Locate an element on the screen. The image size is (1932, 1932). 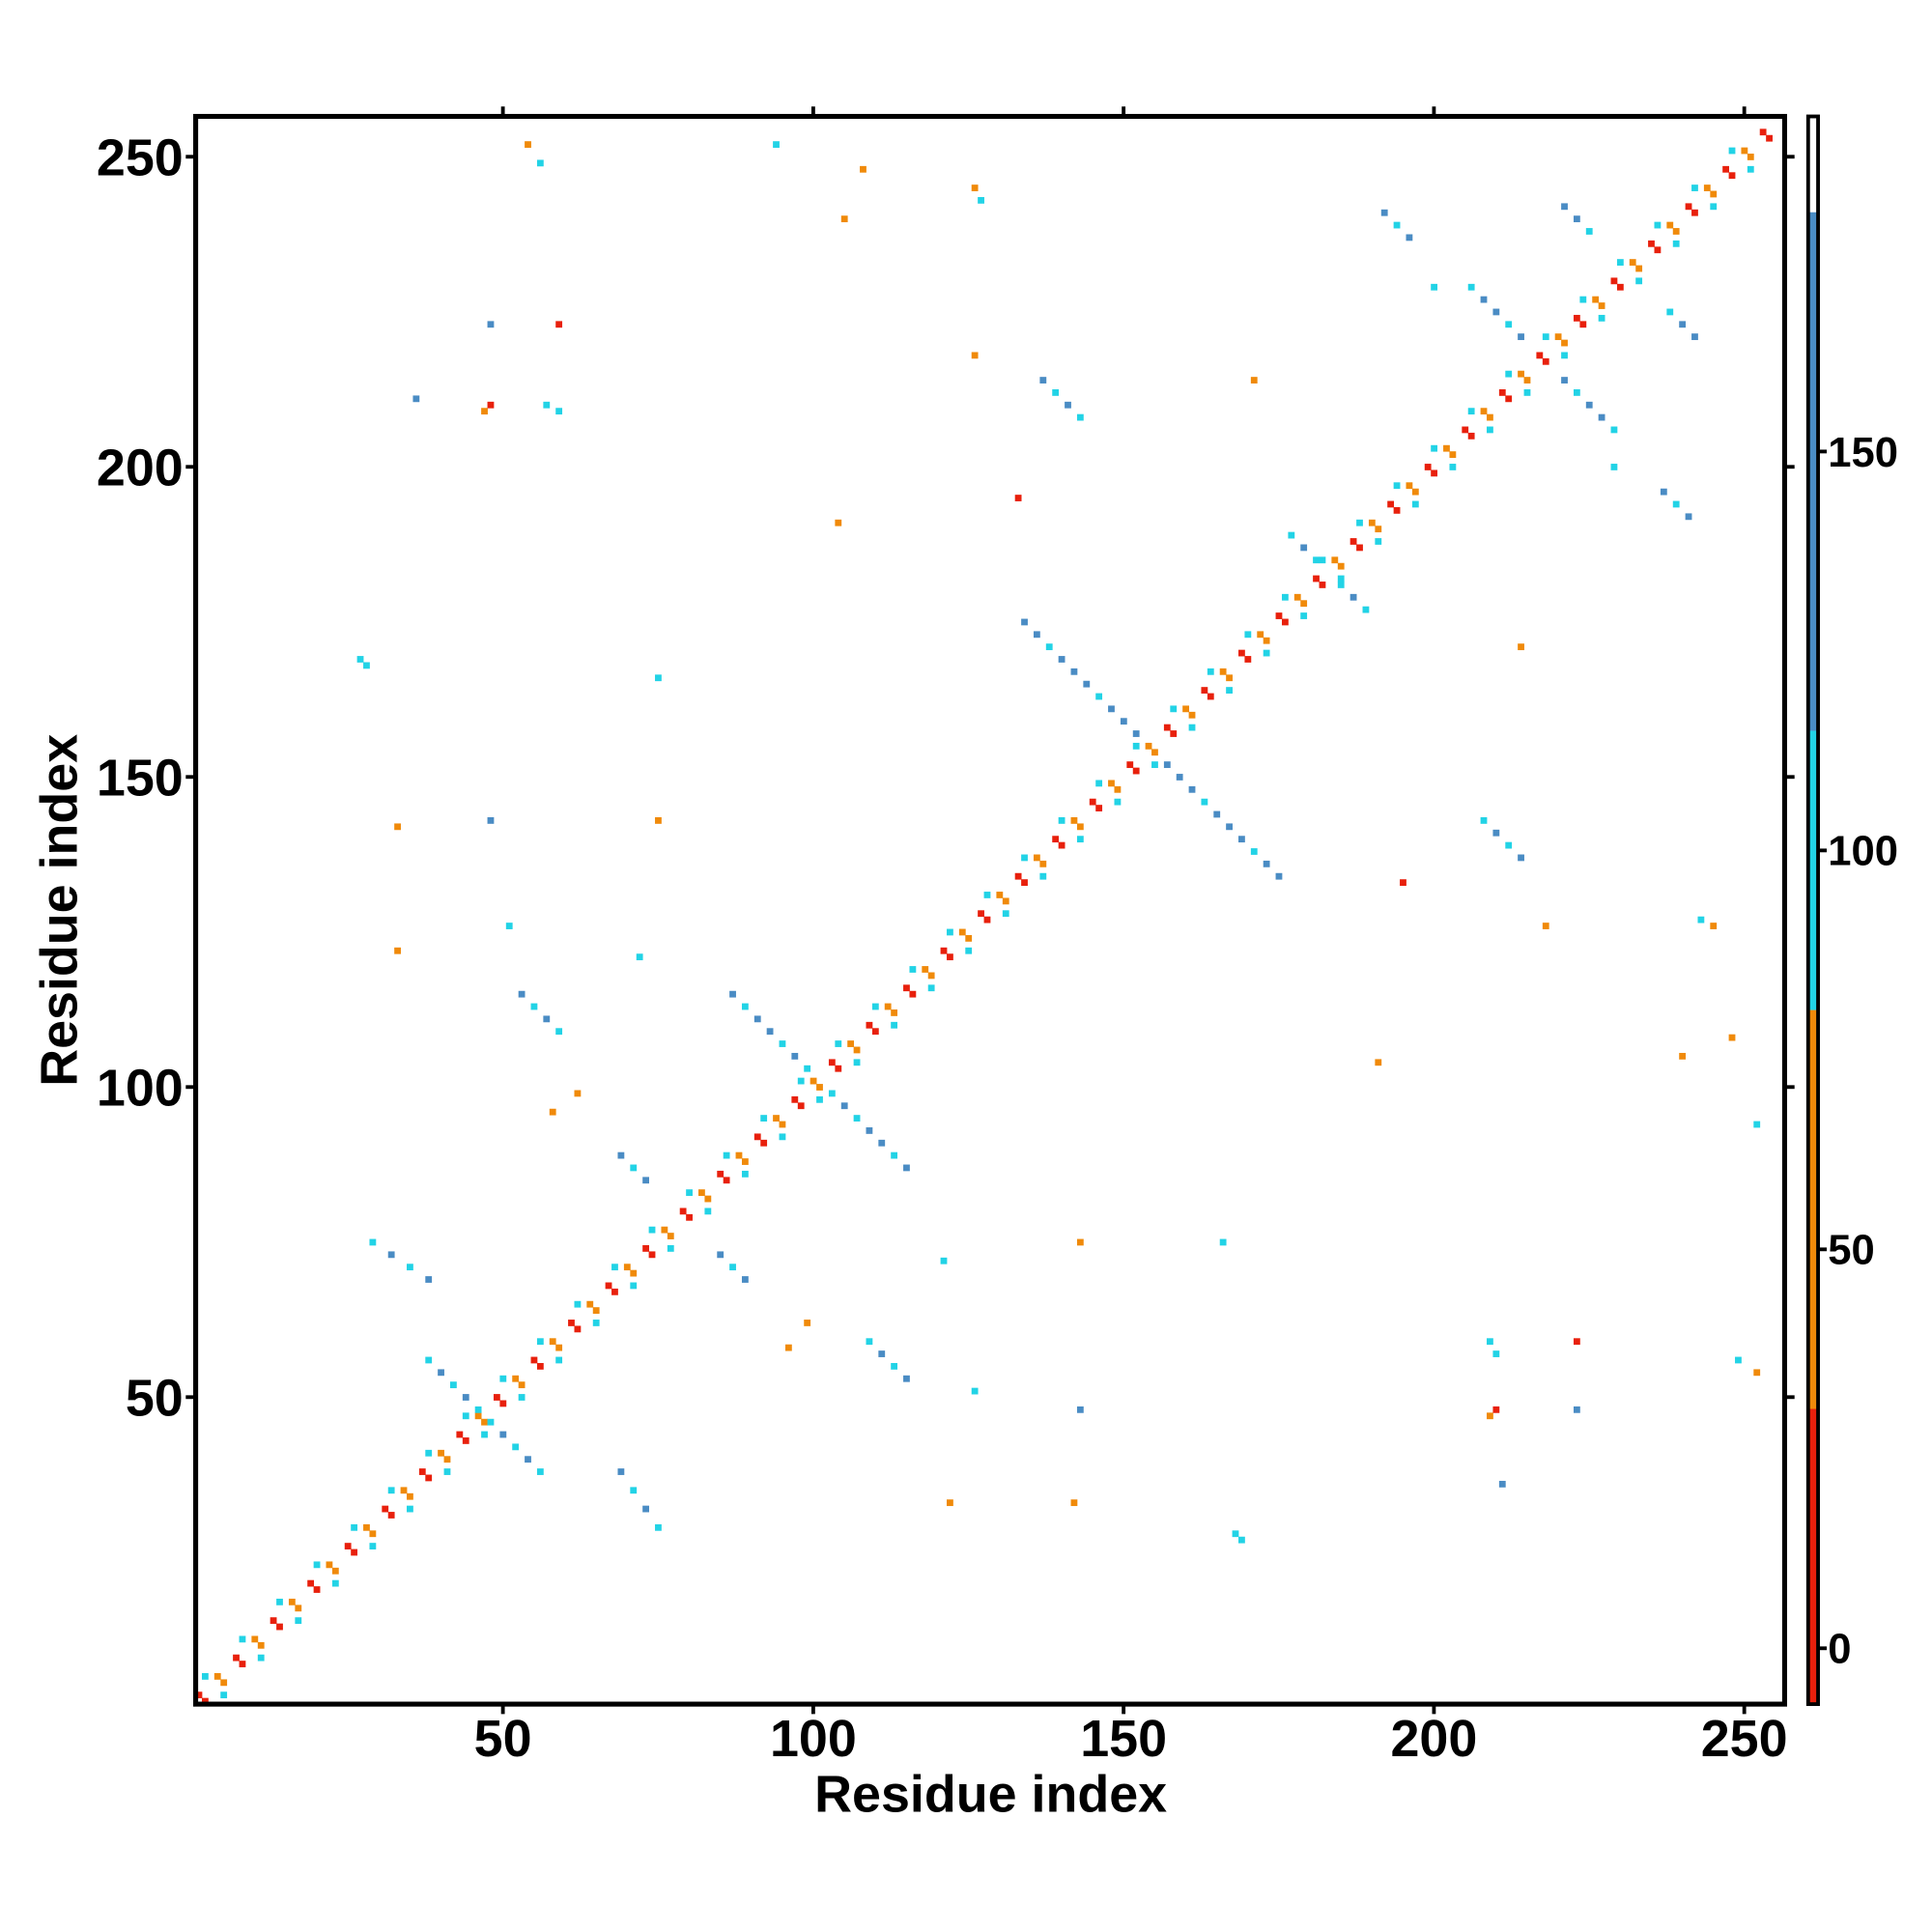
x-axis-title: Residue index is located at coordinates (990, 1795).